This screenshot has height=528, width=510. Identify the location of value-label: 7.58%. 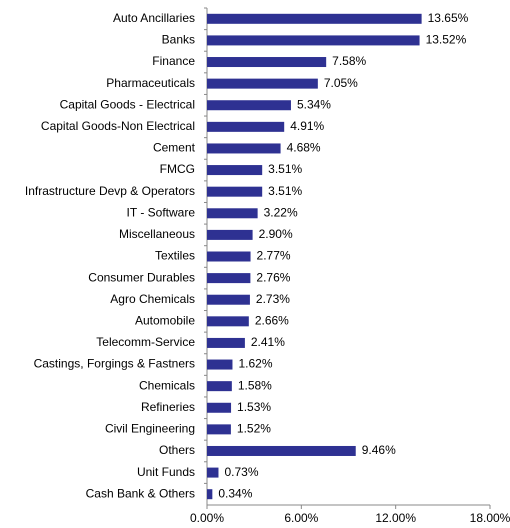
(349, 61).